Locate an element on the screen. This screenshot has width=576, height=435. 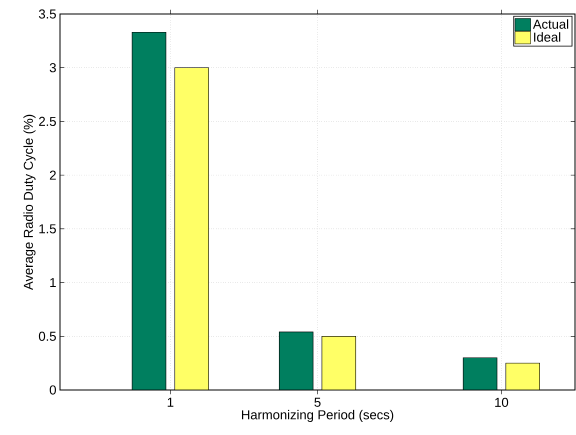
x-tick-label: 5 is located at coordinates (317, 402).